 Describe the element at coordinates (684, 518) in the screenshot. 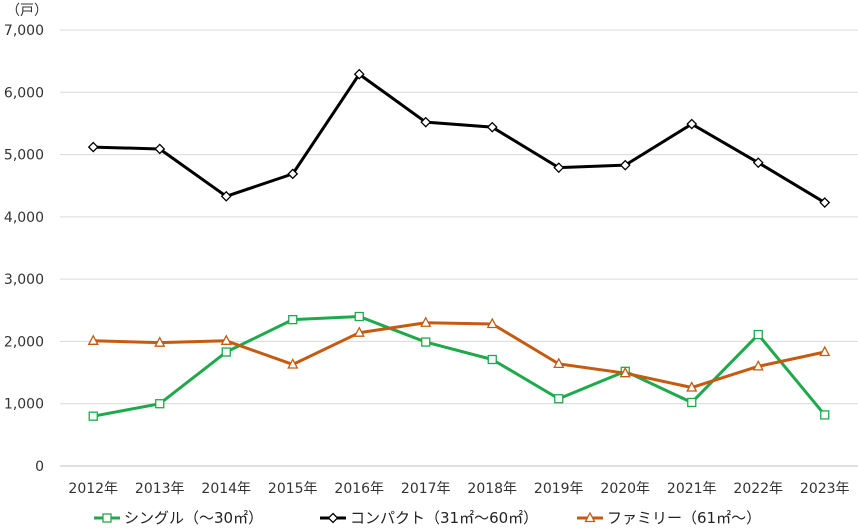

I see `legend-label: ファミリー（61㎡～）` at that location.